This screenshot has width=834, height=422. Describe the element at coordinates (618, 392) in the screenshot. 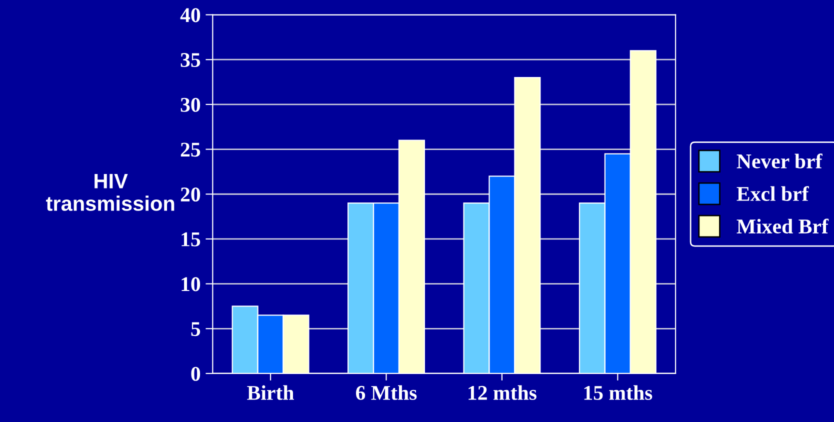

I see `x-tick-label: 15 mths` at that location.